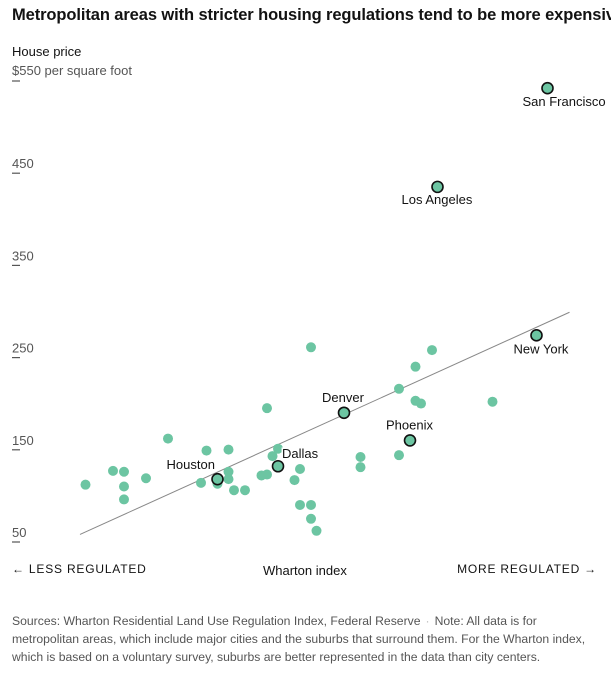 This screenshot has height=673, width=611. I want to click on y-tick-label-350: 350, so click(23, 255).